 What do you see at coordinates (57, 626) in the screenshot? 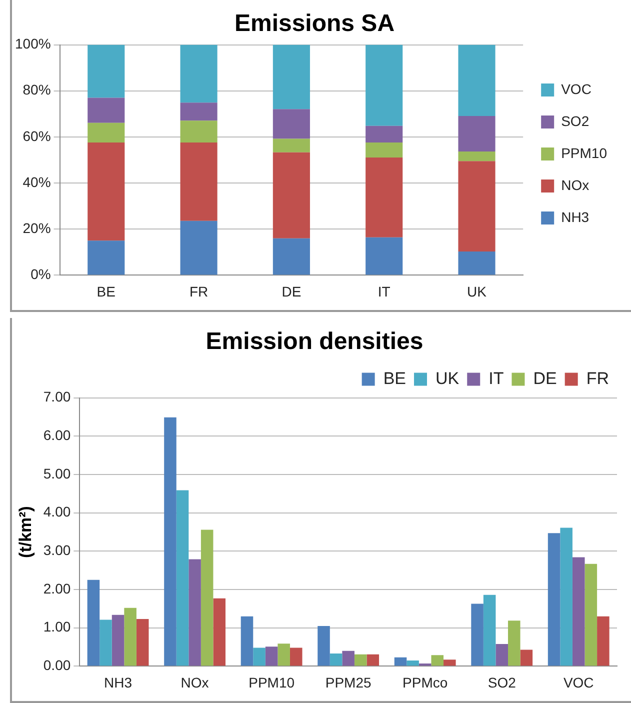
I see `y-tick-label: 1.00` at bounding box center [57, 626].